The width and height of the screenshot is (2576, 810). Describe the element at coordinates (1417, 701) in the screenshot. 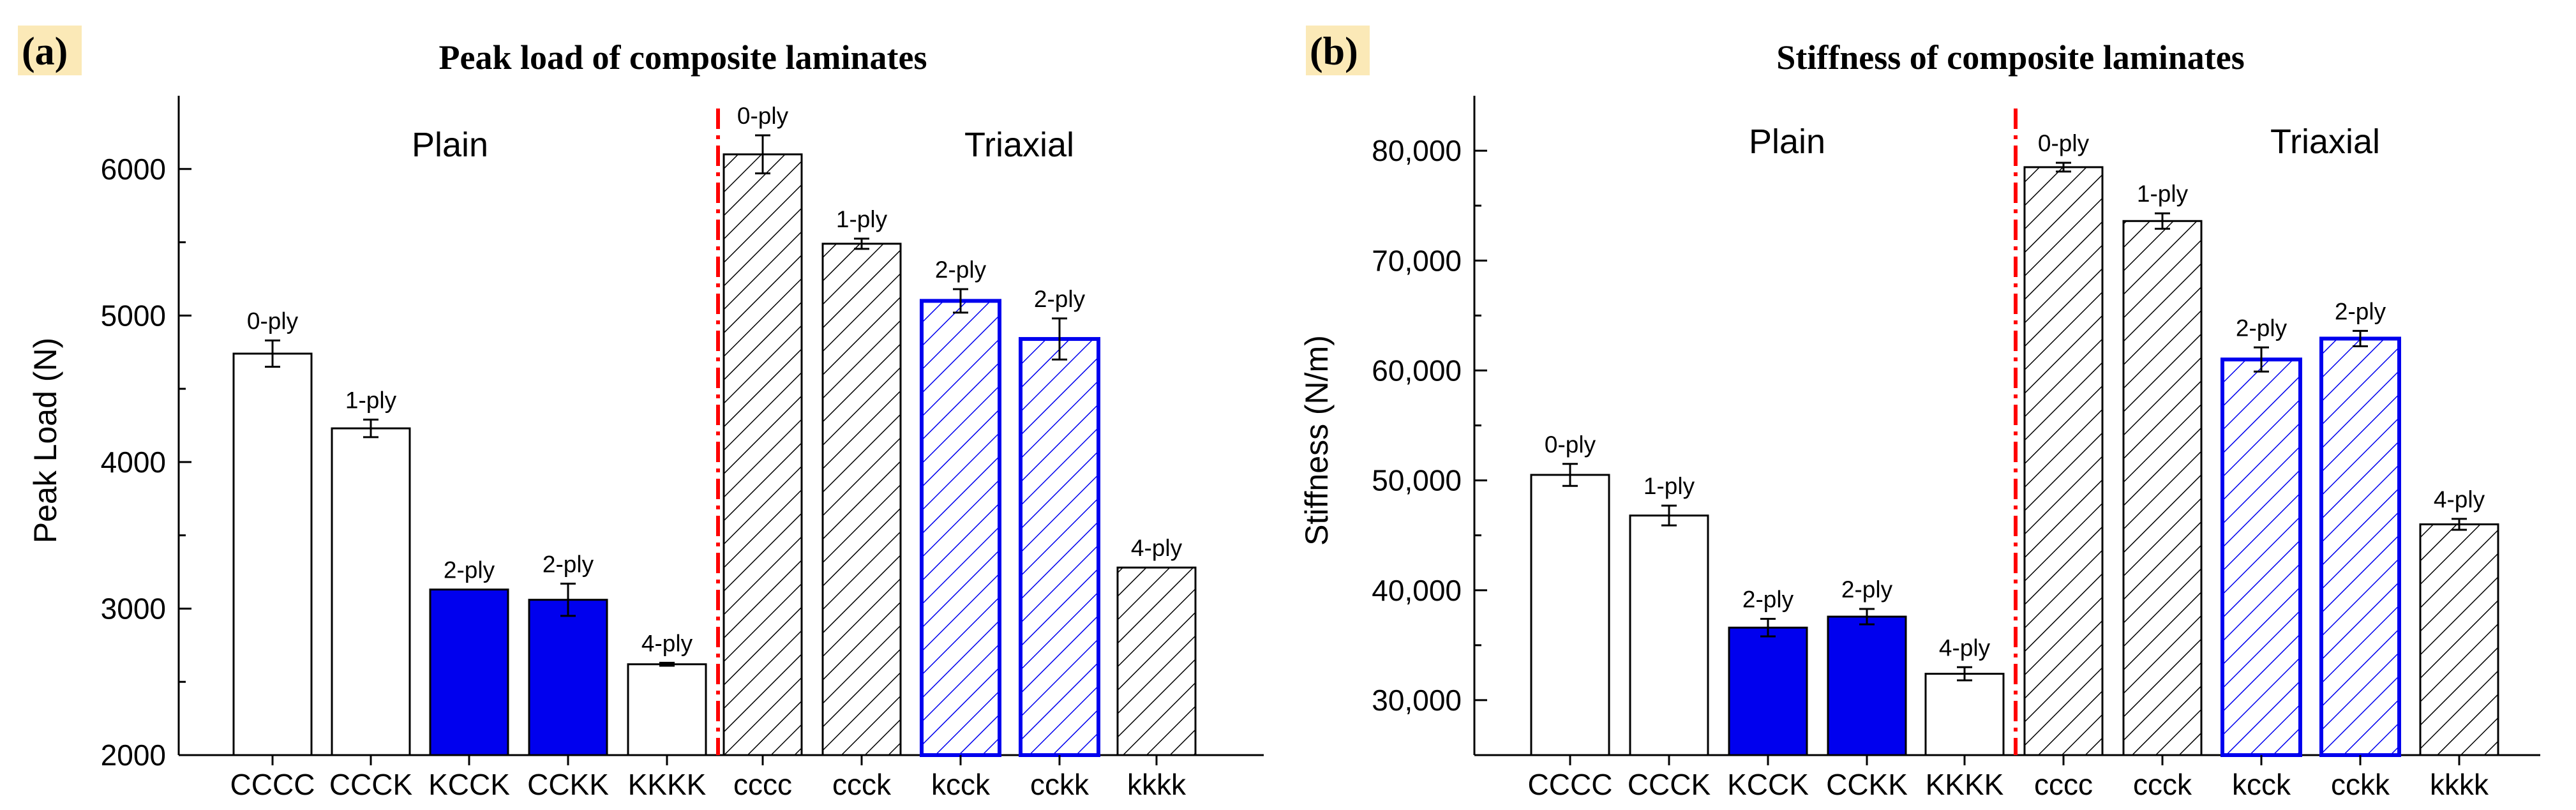

I see `y-tick-label: 30,000` at that location.